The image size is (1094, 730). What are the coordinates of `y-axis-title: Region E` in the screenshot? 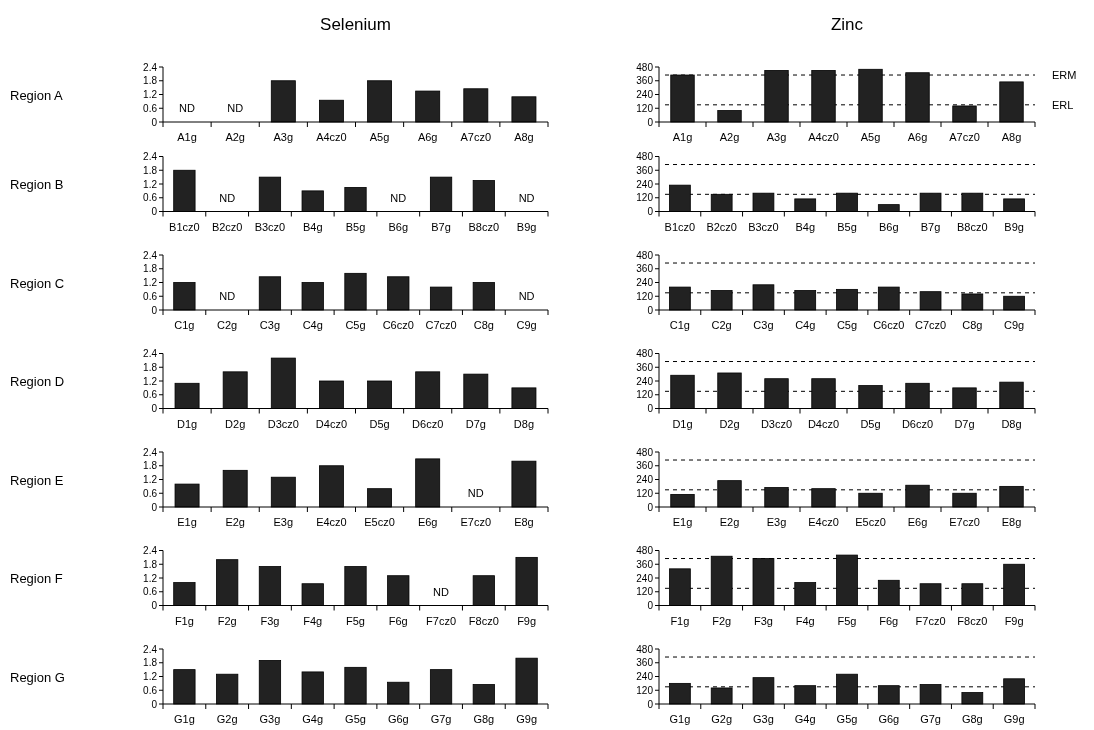 It's located at (37, 480).